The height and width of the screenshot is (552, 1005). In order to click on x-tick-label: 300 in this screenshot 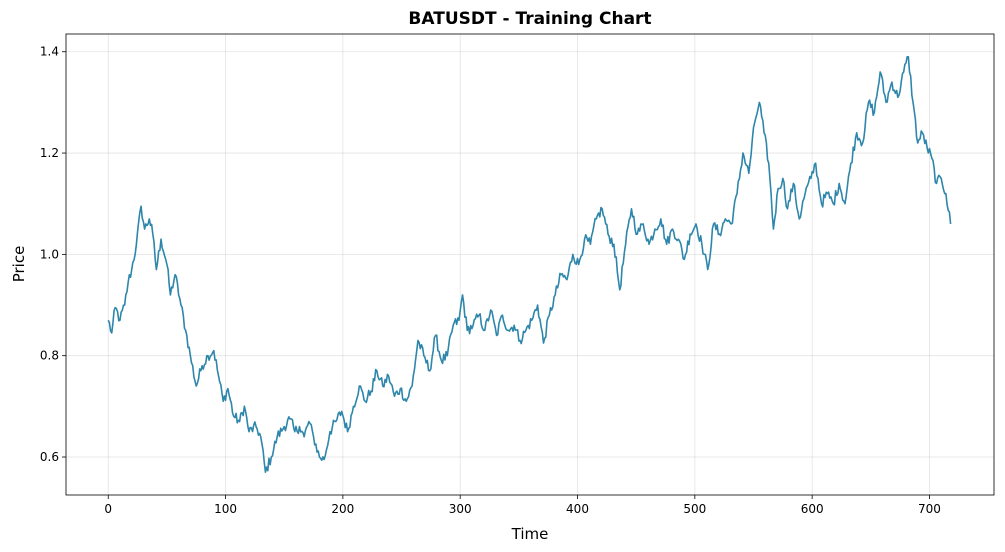, I will do `click(460, 509)`.